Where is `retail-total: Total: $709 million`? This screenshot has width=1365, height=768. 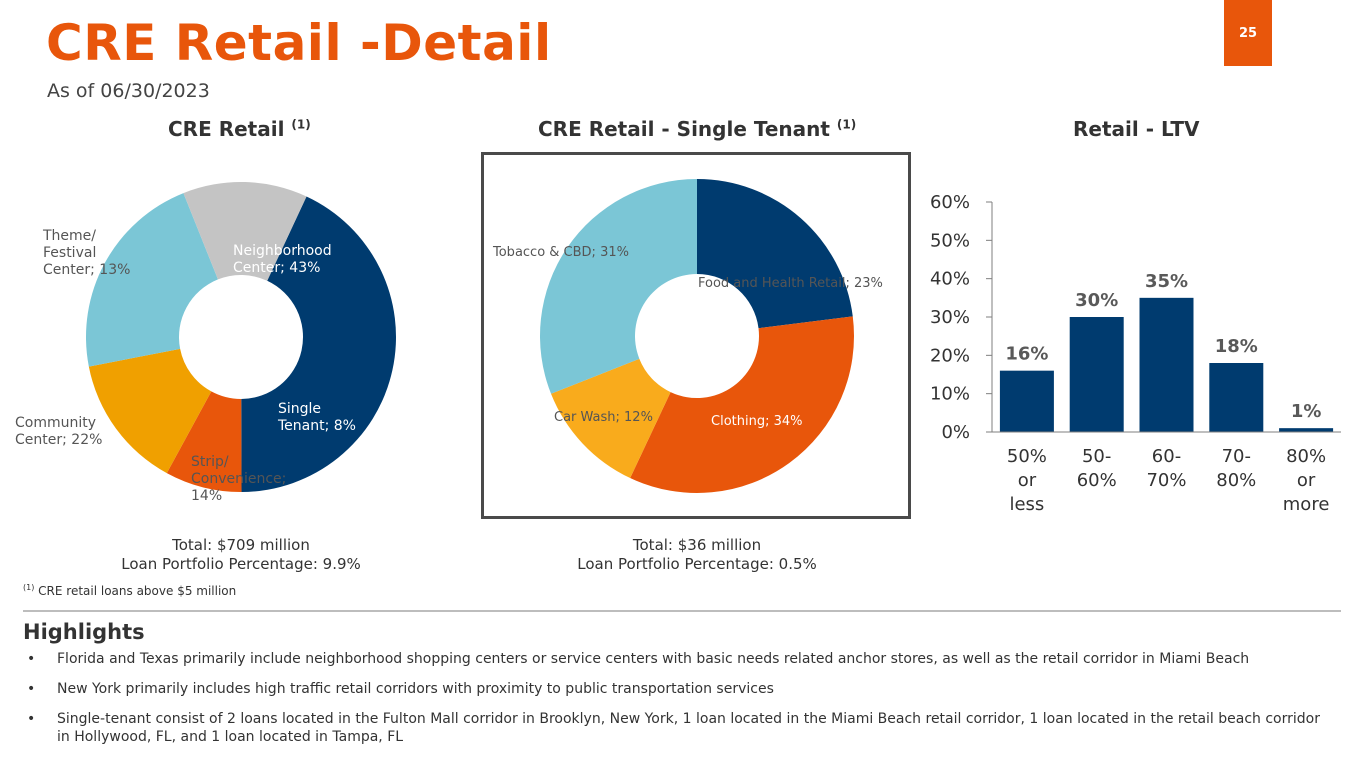
retail-total: Total: $709 million is located at coordinates (241, 545).